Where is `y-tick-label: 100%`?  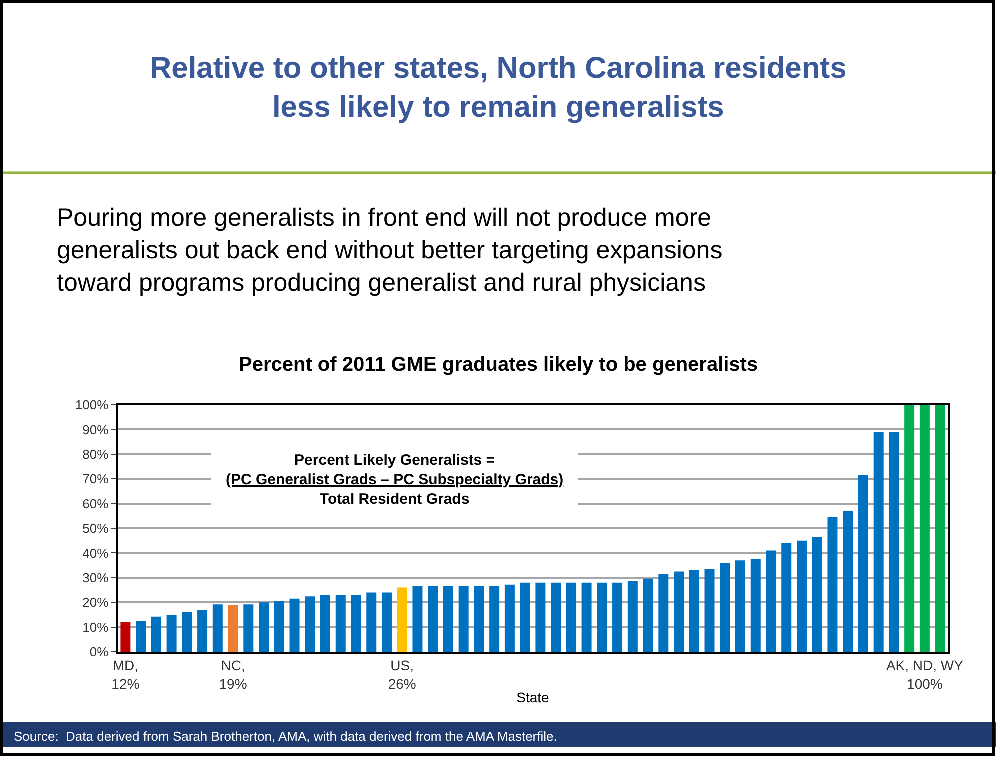
y-tick-label: 100% is located at coordinates (92, 405).